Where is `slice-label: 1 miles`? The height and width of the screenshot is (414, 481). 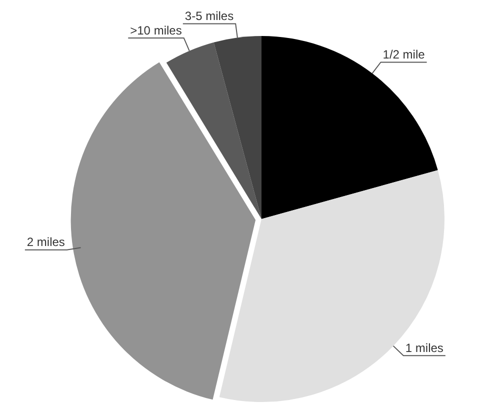 slice-label: 1 miles is located at coordinates (424, 347).